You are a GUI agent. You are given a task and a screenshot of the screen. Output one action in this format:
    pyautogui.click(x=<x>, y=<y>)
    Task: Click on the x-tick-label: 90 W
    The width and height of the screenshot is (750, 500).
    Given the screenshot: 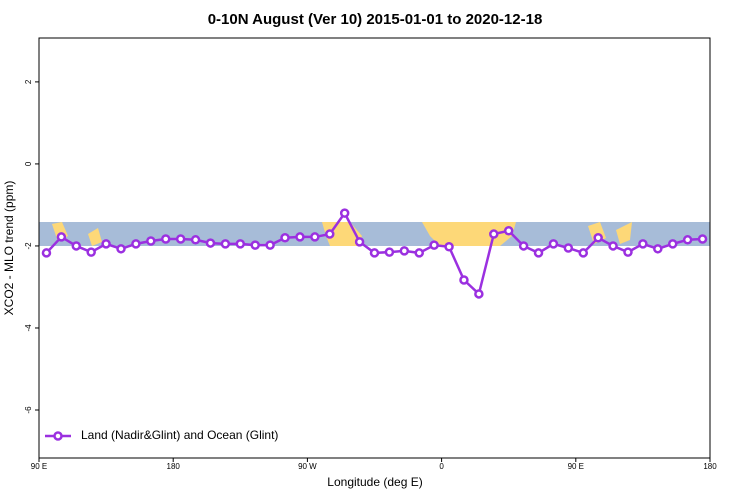 What is the action you would take?
    pyautogui.click(x=307, y=466)
    